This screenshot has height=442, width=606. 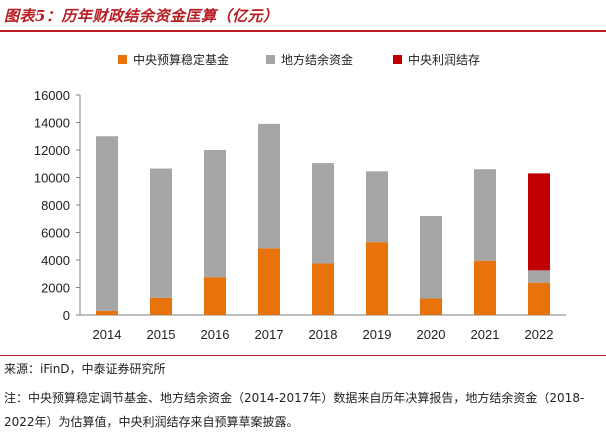 I want to click on x-tick-label: 2020, so click(x=431, y=334).